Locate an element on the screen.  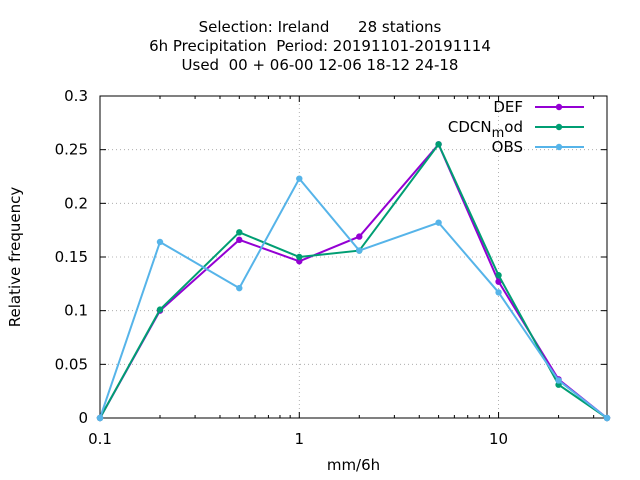
x-tick-label: 10 is located at coordinates (498, 439).